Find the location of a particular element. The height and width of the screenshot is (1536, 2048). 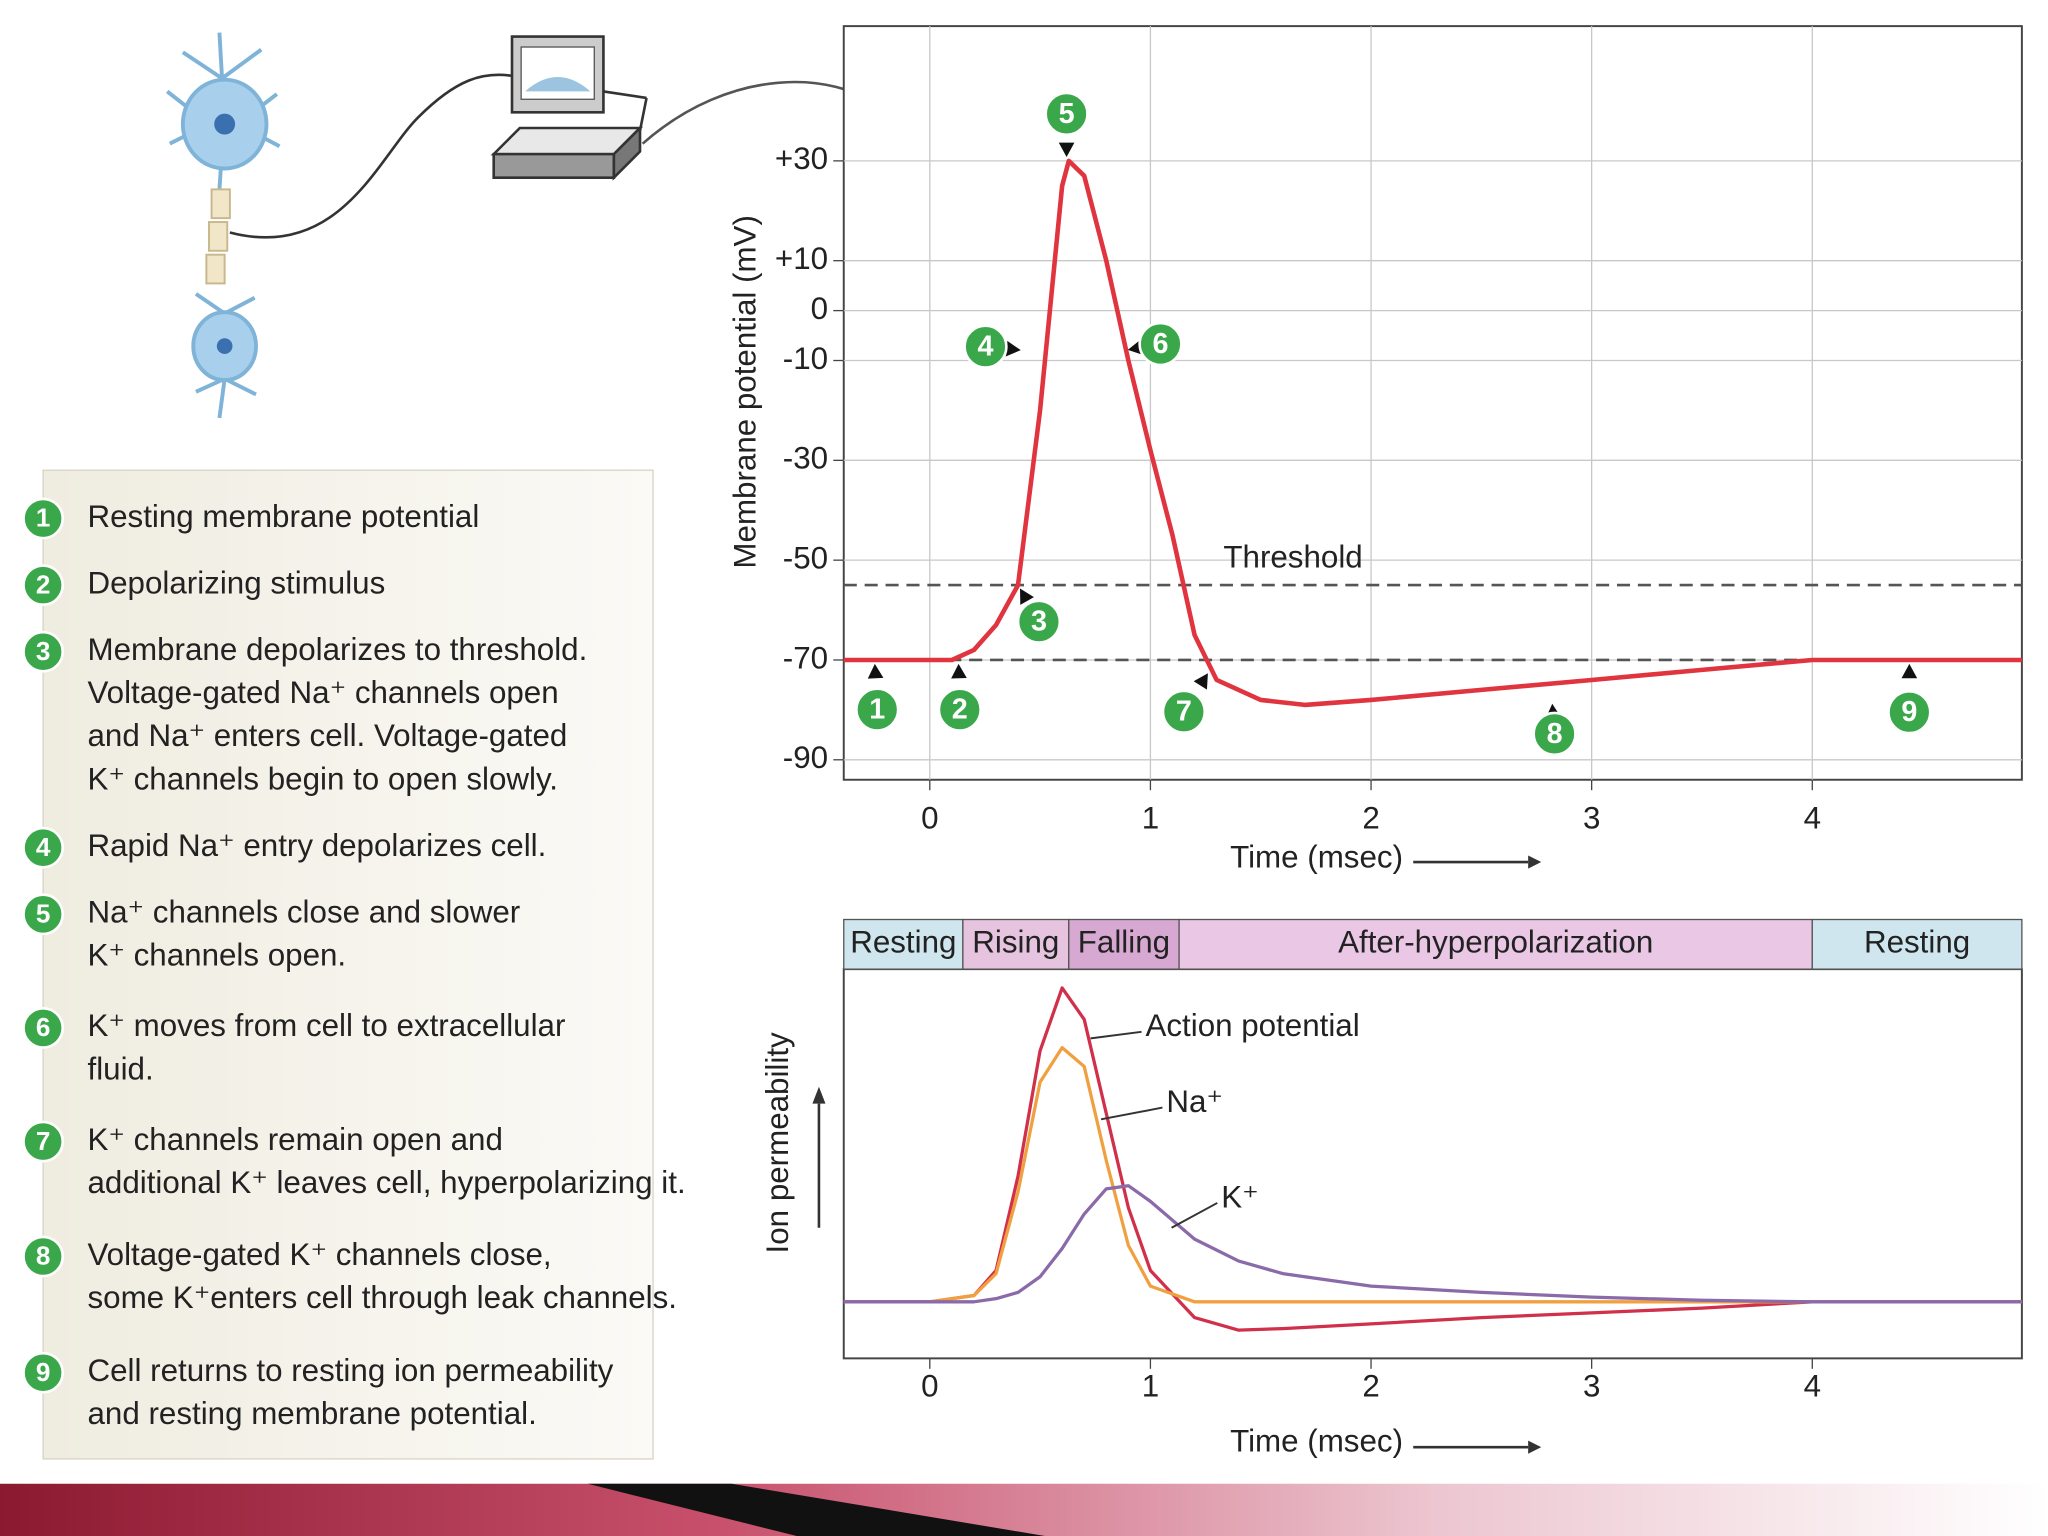

y-tick-label: +30 is located at coordinates (801, 158).